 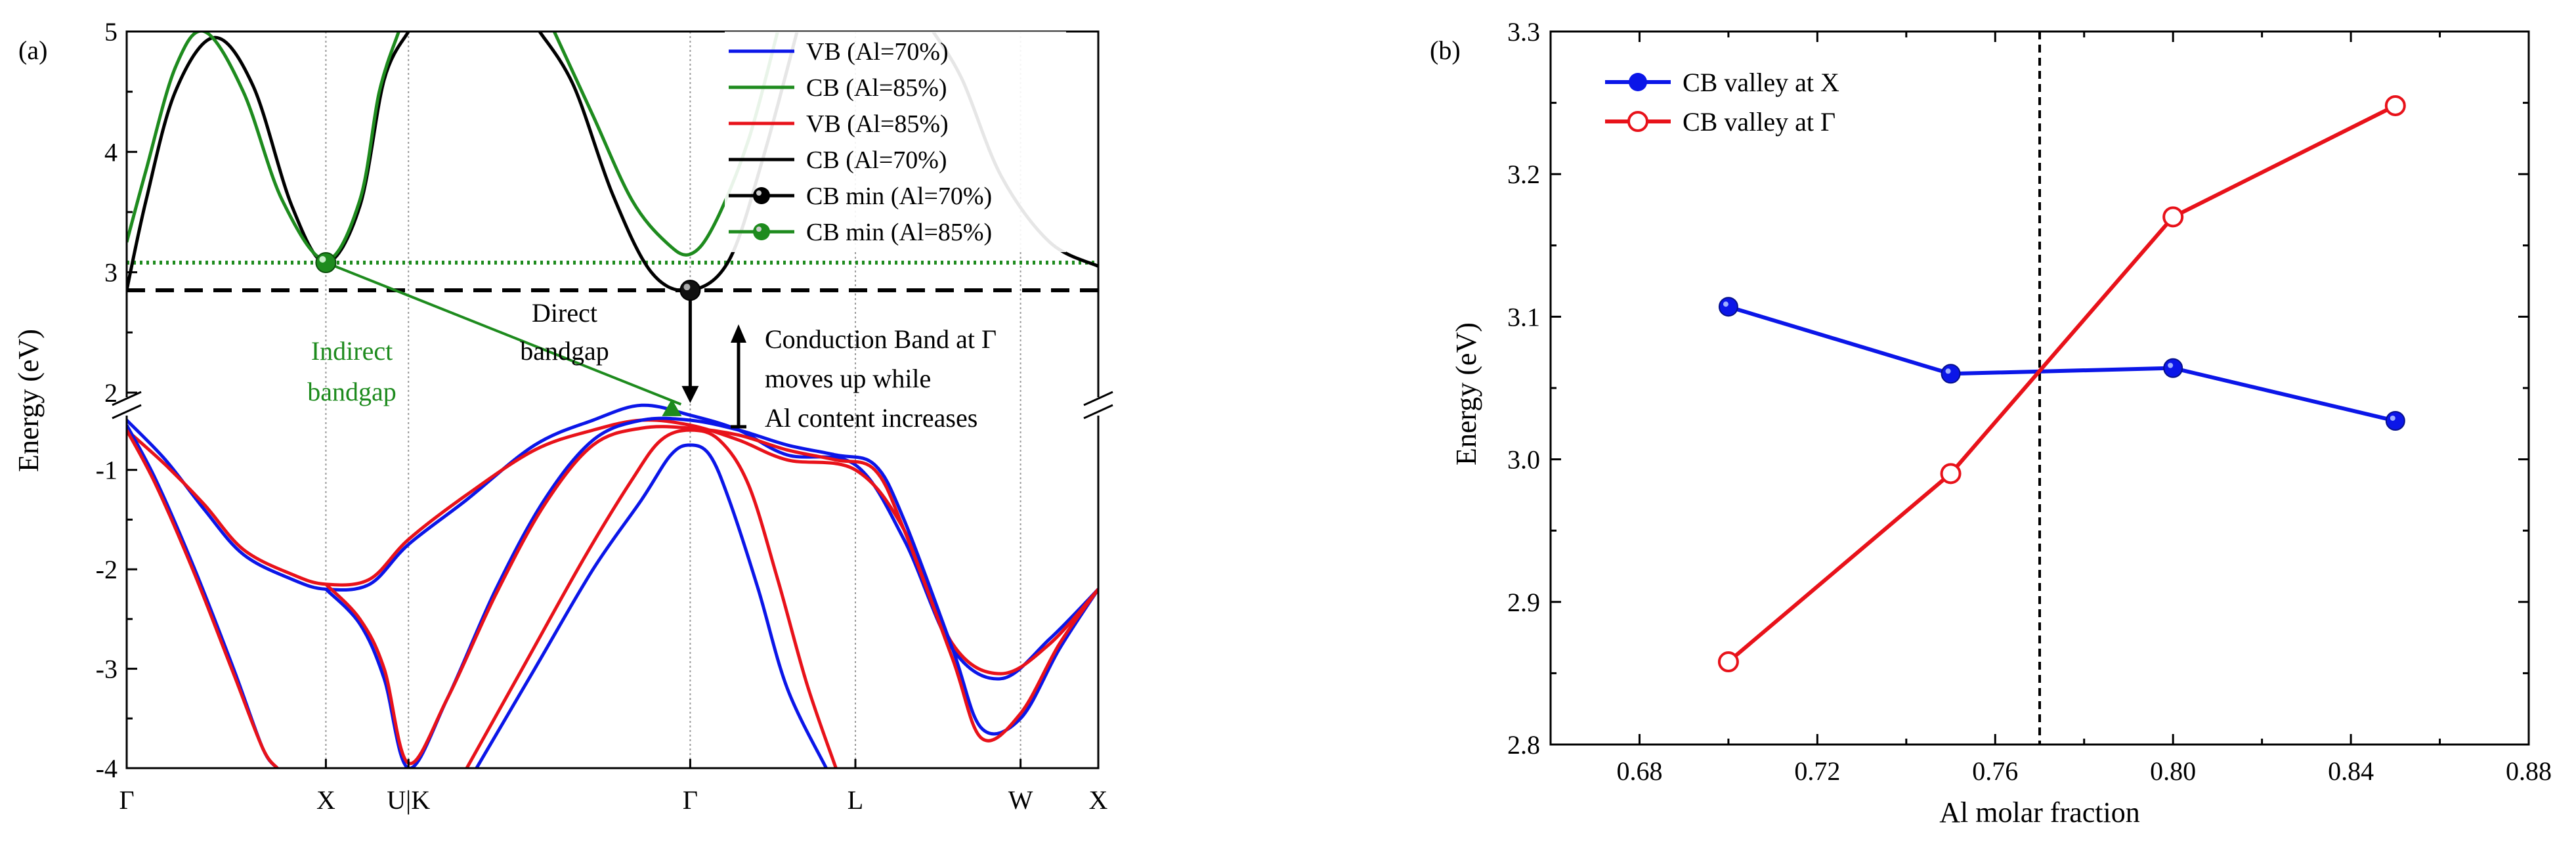 I want to click on a-bandgap-arrows, so click(x=535, y=345).